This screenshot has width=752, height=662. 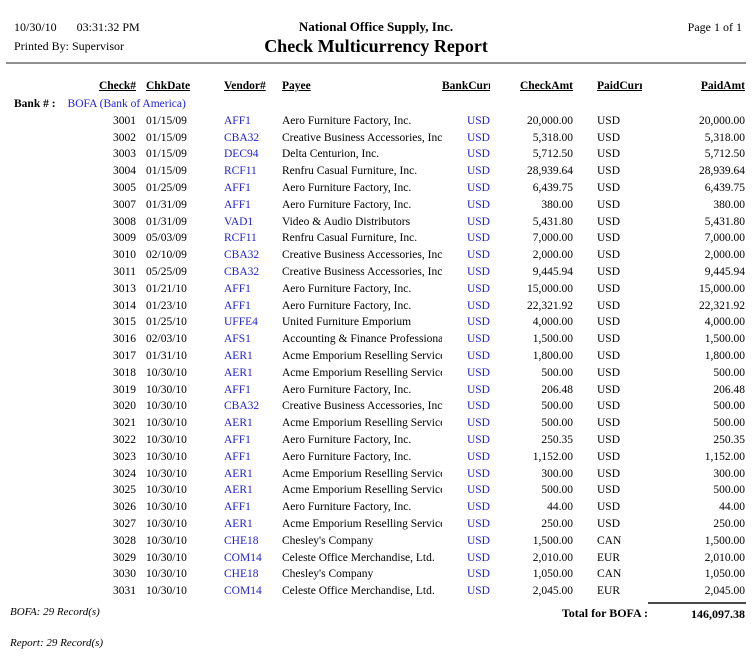 I want to click on vendor-id-cell: UFFE4, so click(x=241, y=322).